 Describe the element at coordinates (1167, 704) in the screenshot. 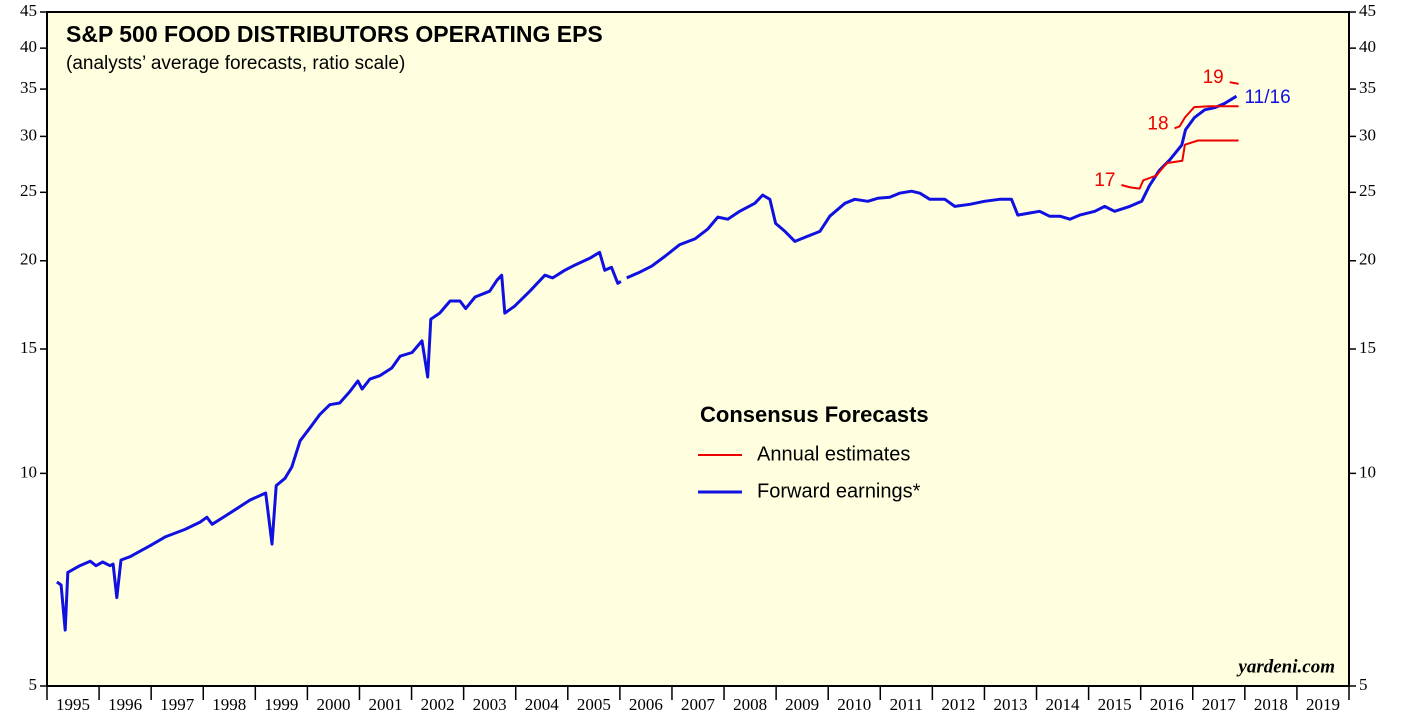

I see `x-tick-label: 2016` at that location.